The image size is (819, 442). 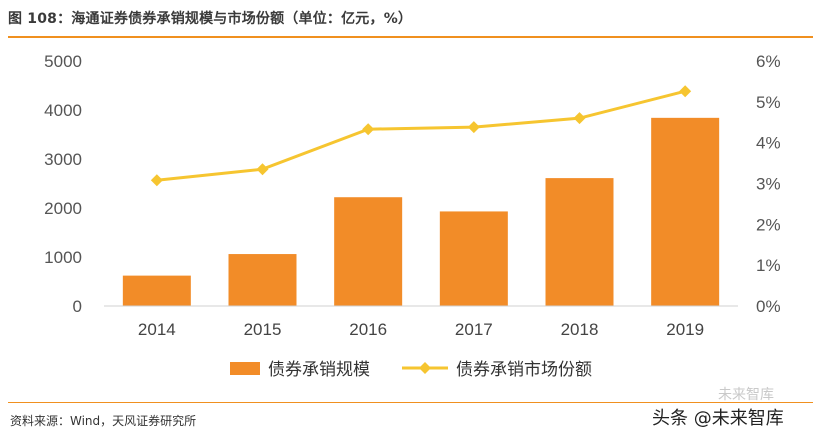 What do you see at coordinates (410, 402) in the screenshot?
I see `source-divider` at bounding box center [410, 402].